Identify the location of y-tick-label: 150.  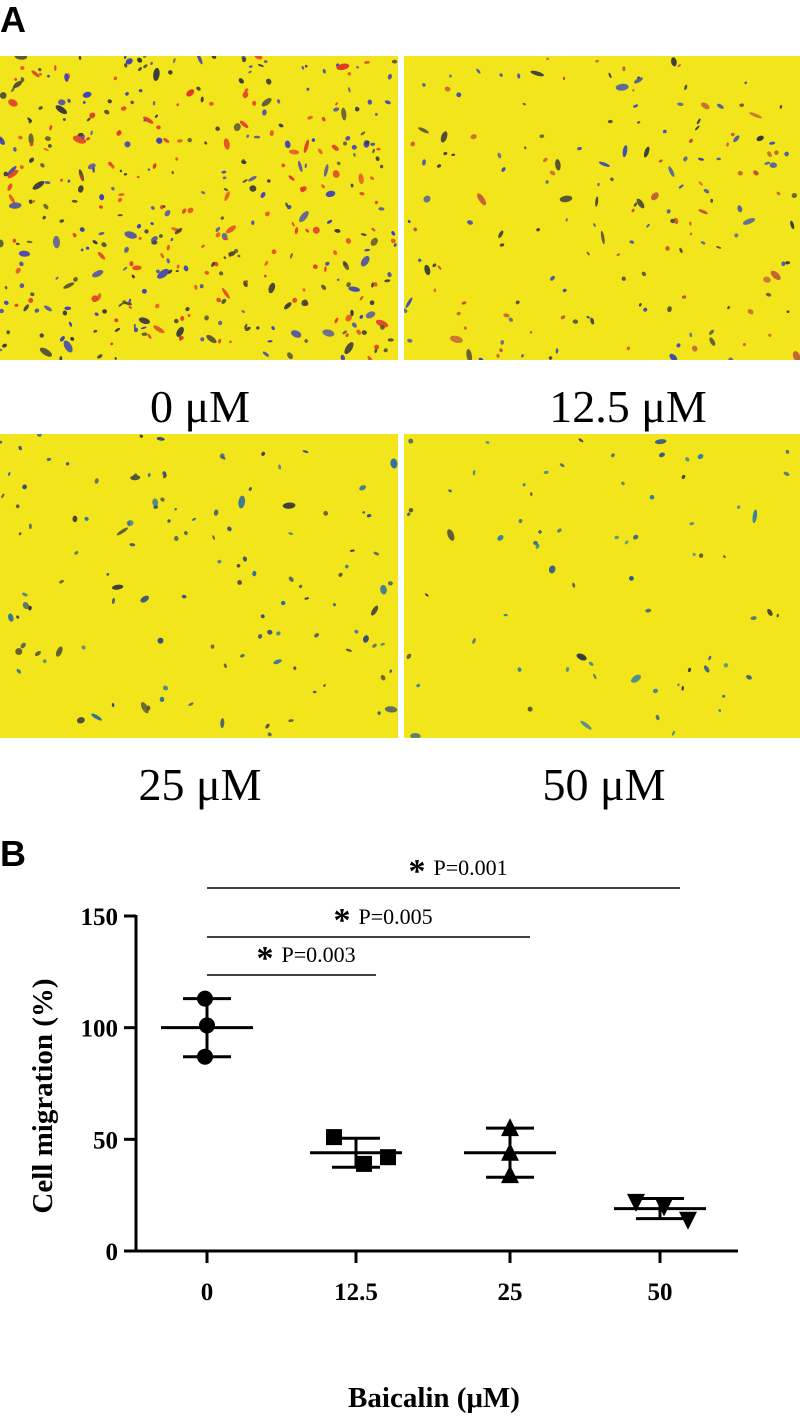
(100, 917).